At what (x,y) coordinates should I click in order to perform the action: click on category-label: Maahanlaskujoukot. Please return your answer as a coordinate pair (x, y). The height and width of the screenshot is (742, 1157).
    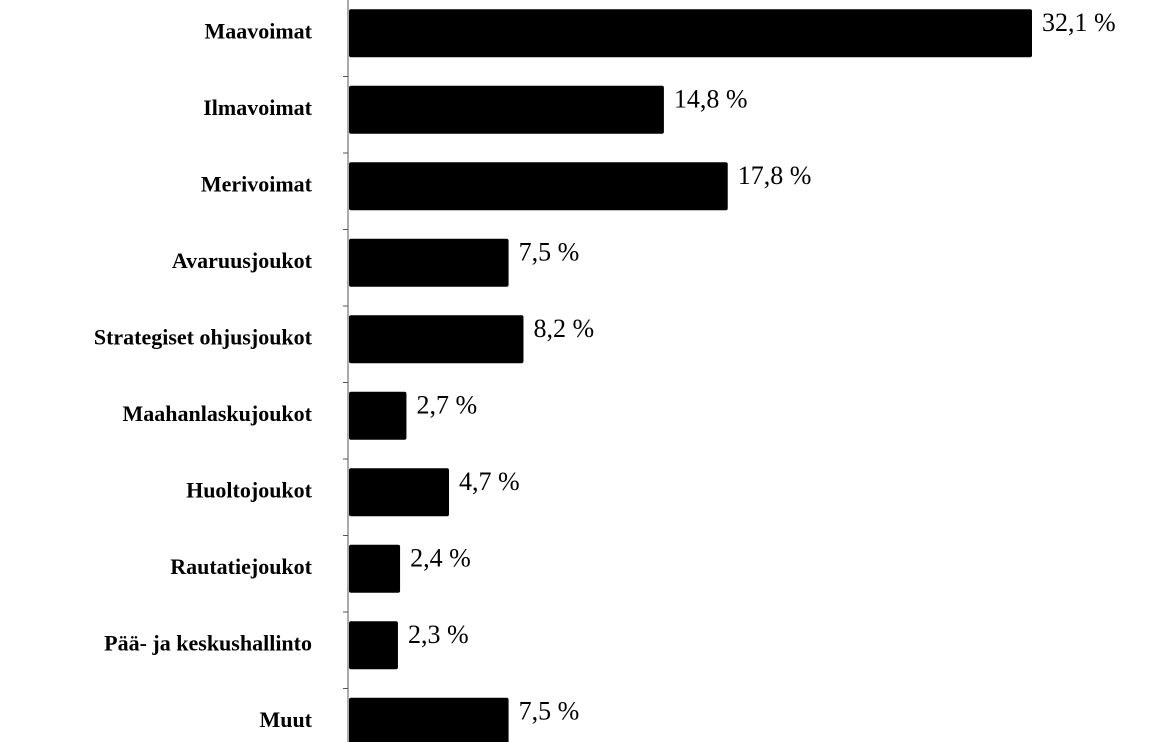
    Looking at the image, I should click on (217, 413).